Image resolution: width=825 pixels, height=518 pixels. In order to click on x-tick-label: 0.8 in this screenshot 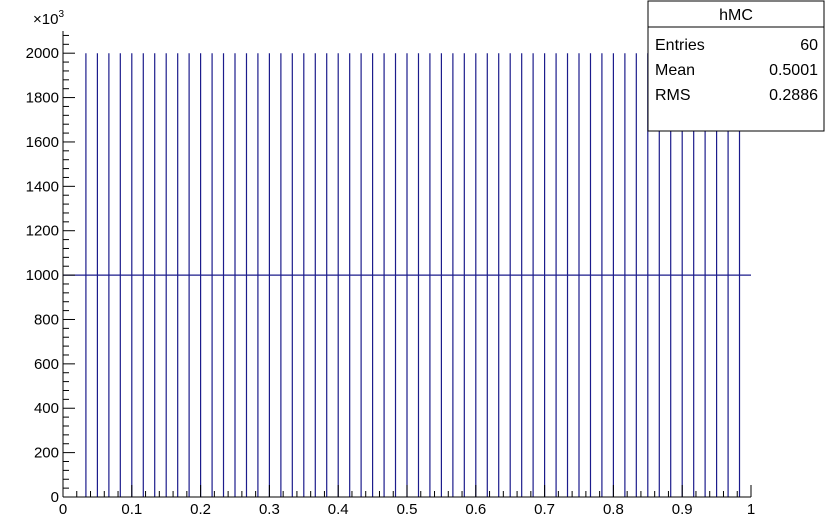, I will do `click(613, 509)`.